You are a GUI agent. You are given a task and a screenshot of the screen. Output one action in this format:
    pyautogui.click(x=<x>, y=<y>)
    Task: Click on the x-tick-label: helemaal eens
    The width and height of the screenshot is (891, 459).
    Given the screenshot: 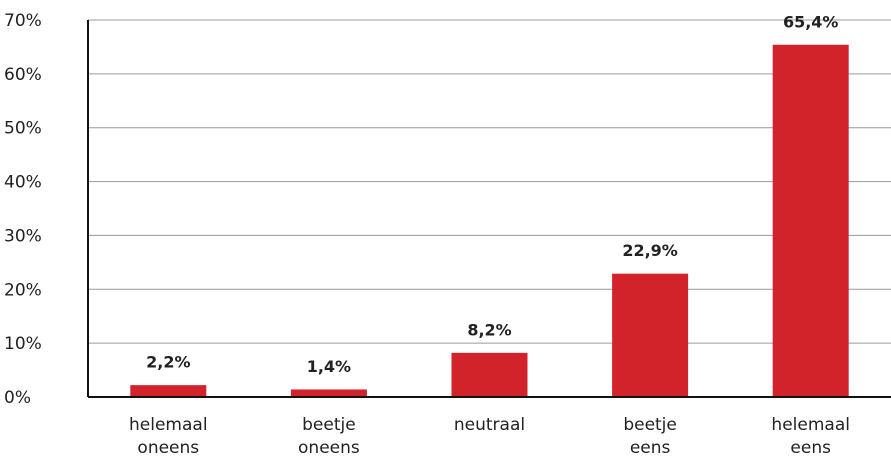 What is the action you would take?
    pyautogui.click(x=810, y=436)
    